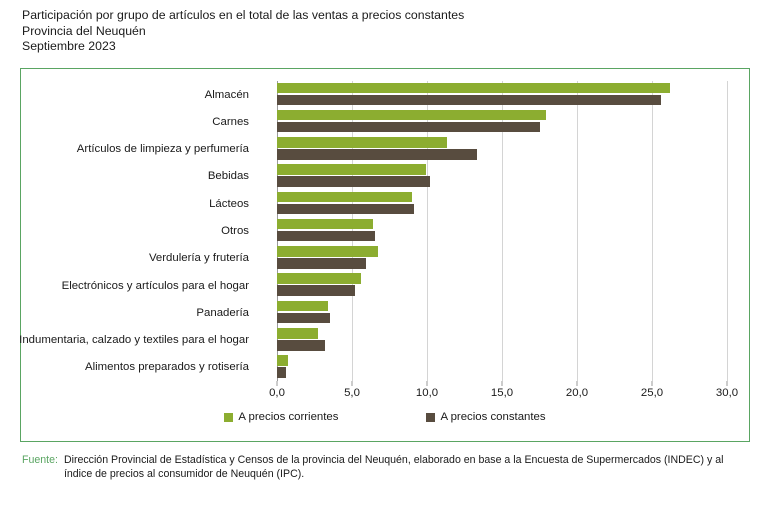  I want to click on title-subline-region: Provincia del Neuquén, so click(84, 30).